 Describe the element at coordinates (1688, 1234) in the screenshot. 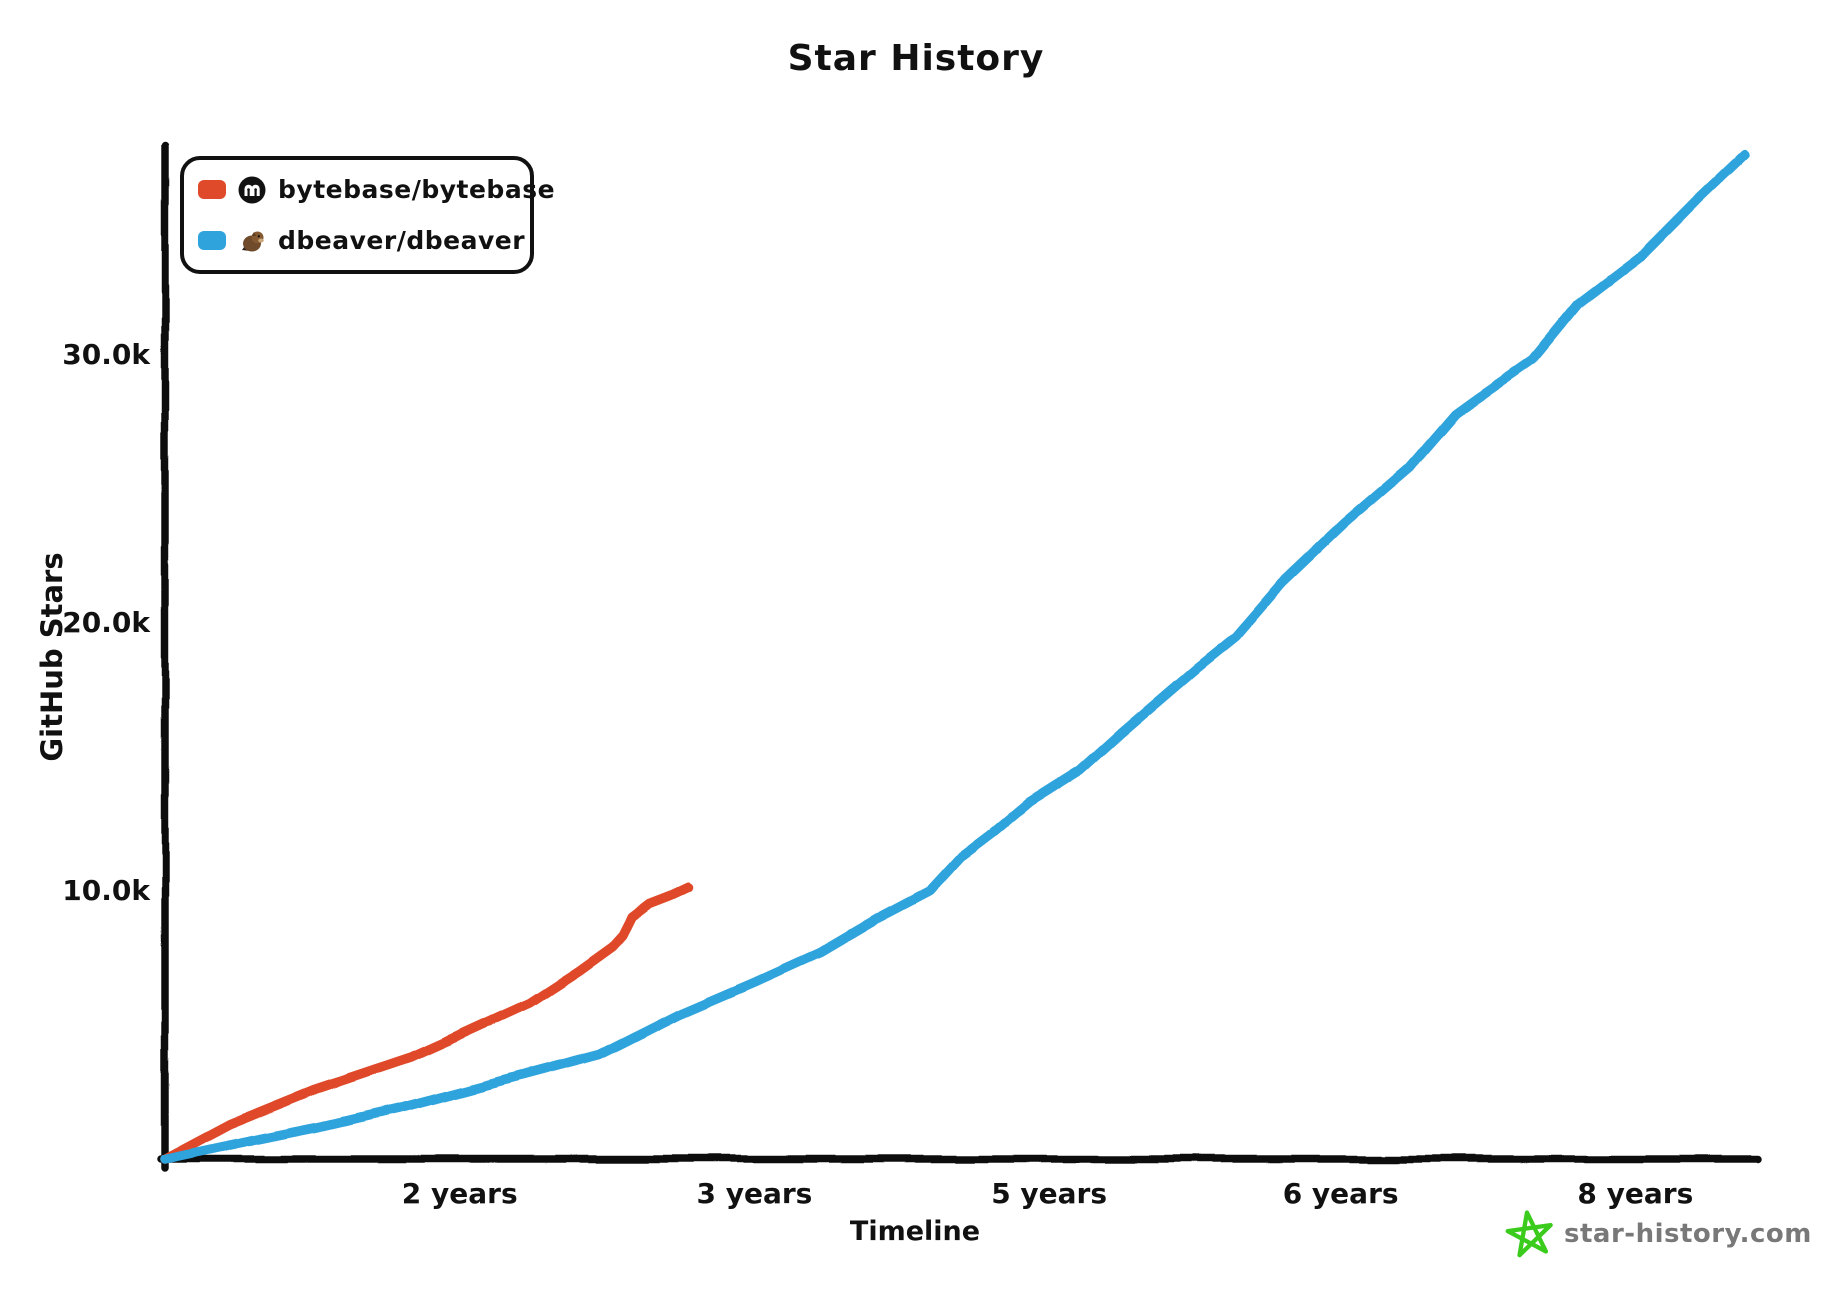

I see `watermark-text: star-history.com` at that location.